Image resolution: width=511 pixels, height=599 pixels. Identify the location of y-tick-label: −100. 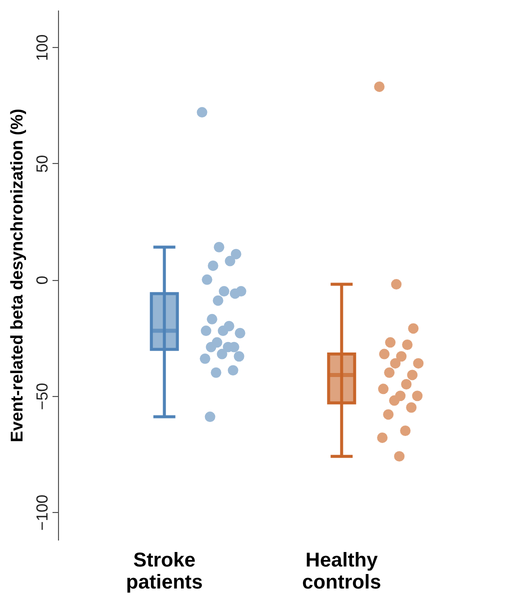
(43, 512).